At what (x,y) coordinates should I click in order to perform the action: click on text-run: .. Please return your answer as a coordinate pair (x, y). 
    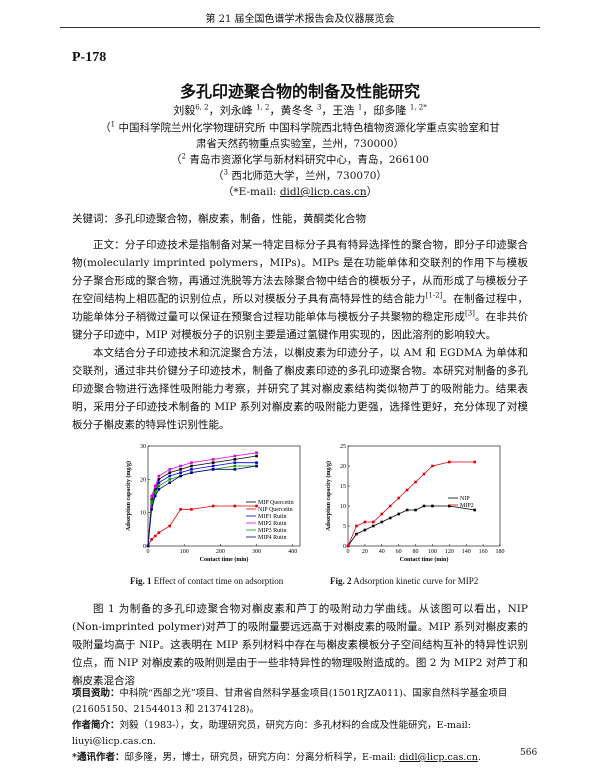
    Looking at the image, I should click on (479, 757).